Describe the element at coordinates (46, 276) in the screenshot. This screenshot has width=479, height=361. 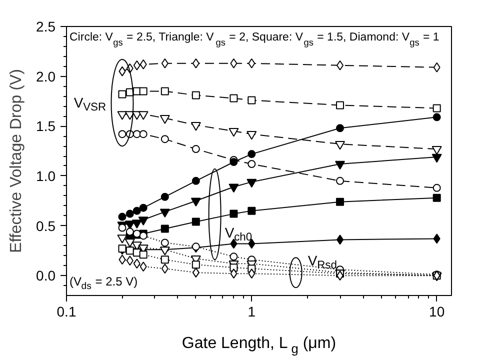
I see `y-tick-label: 0.0` at that location.